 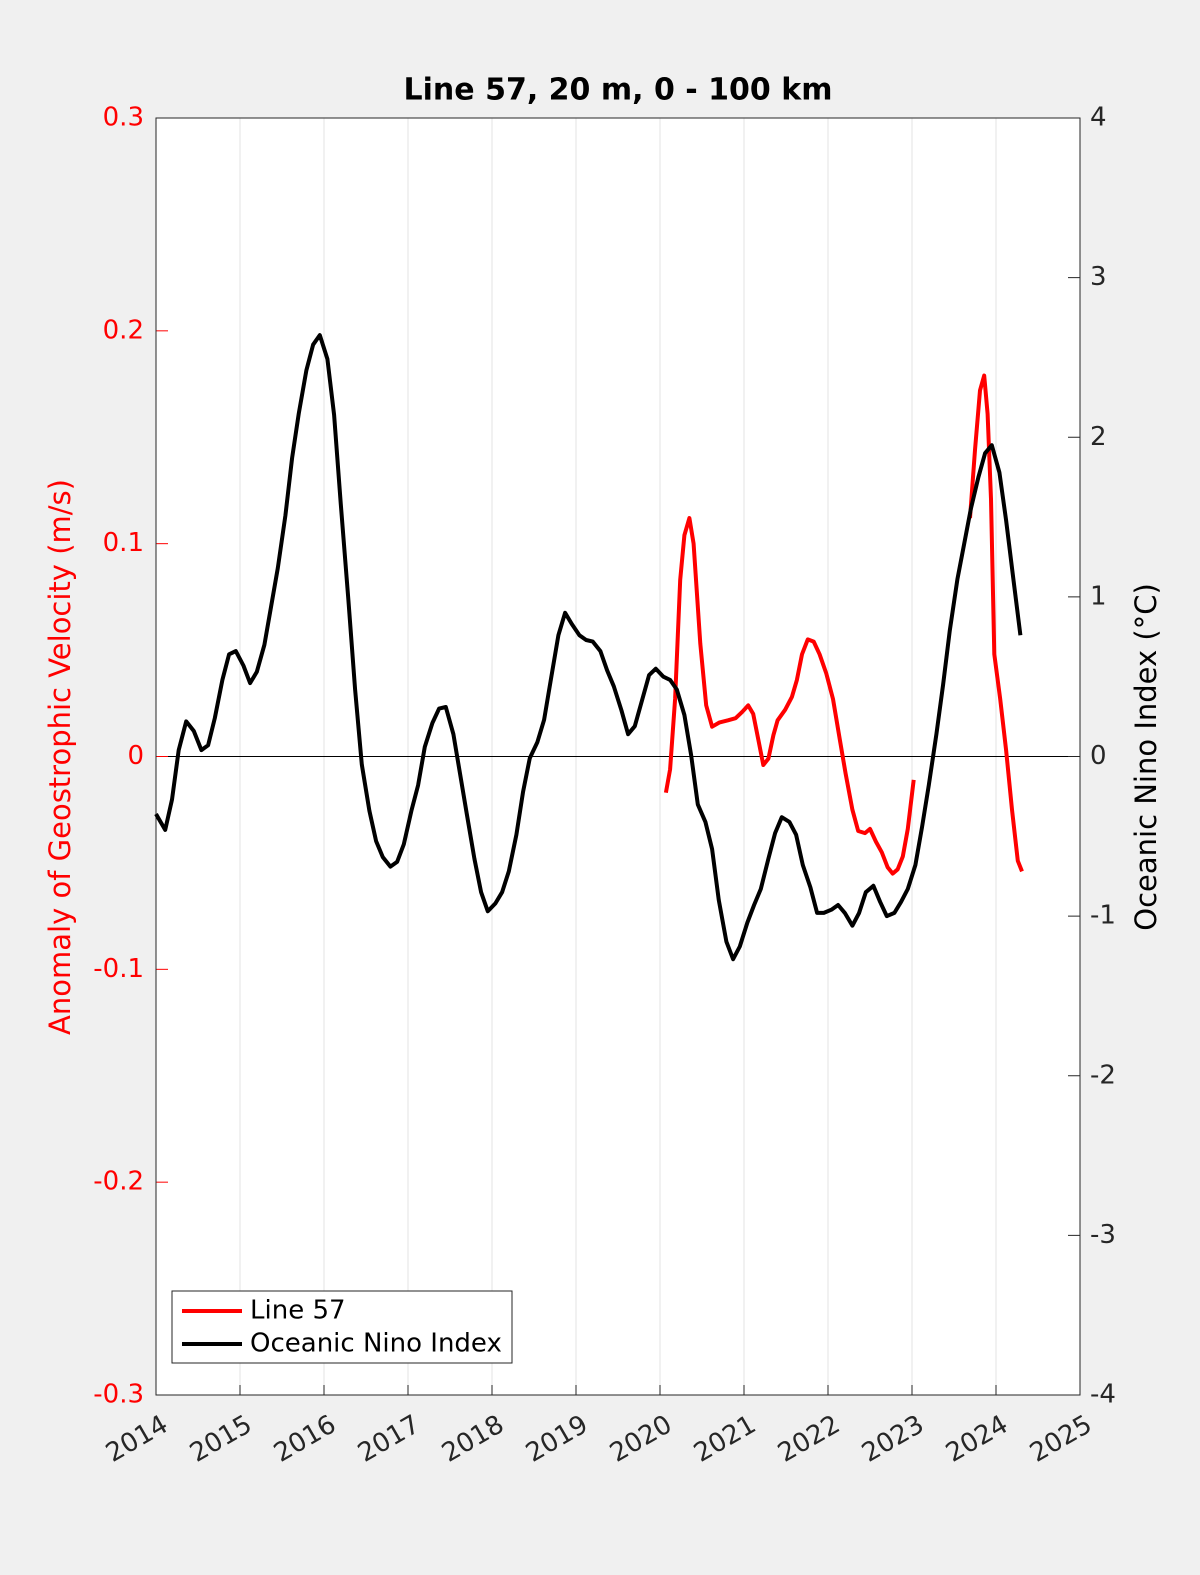 What do you see at coordinates (1103, 1395) in the screenshot?
I see `y2-tick-label: -4` at bounding box center [1103, 1395].